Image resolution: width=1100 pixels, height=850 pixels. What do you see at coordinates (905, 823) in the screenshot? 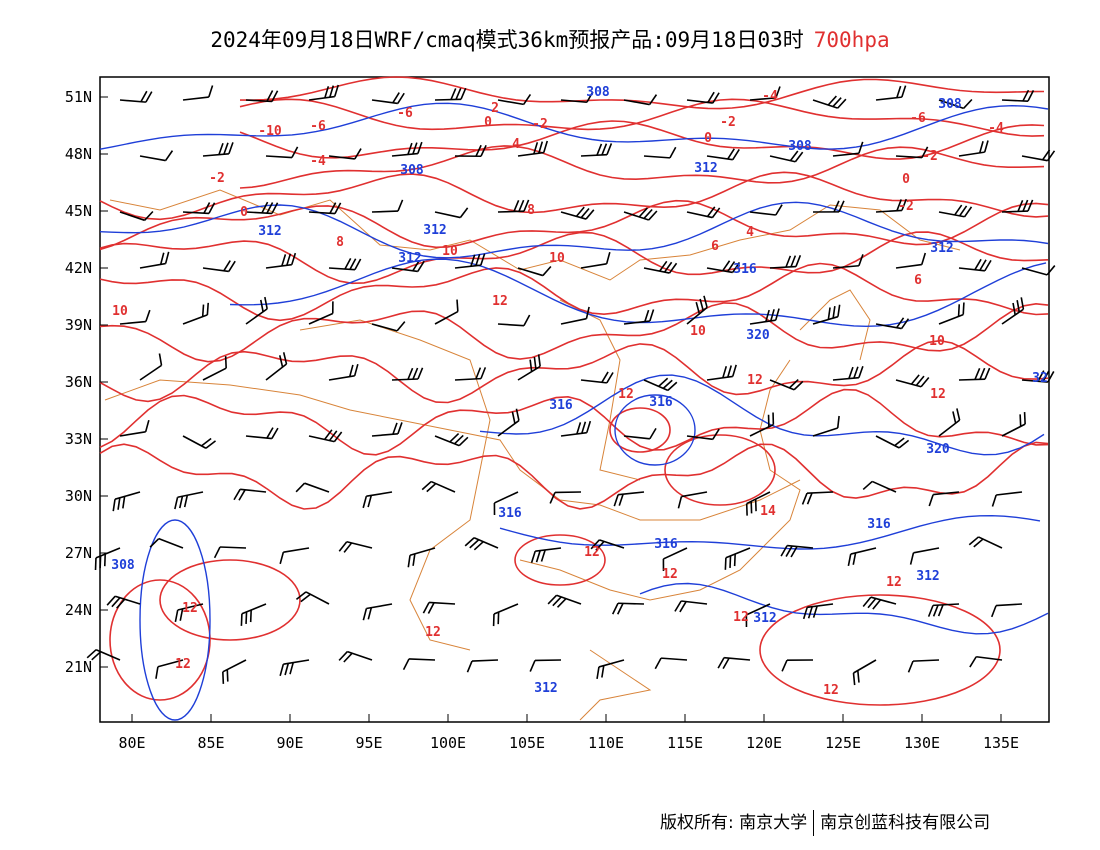
I see `company-text: 南京创蓝科技有限公司` at bounding box center [905, 823].